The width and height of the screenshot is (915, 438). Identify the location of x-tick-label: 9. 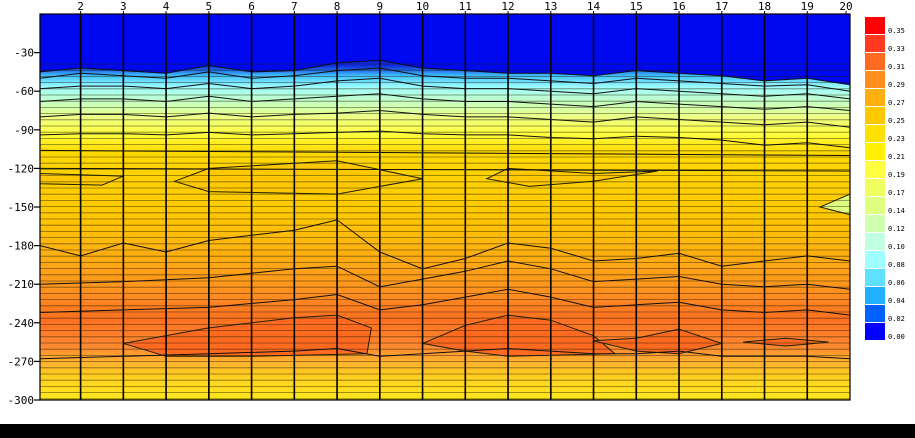
(380, 6).